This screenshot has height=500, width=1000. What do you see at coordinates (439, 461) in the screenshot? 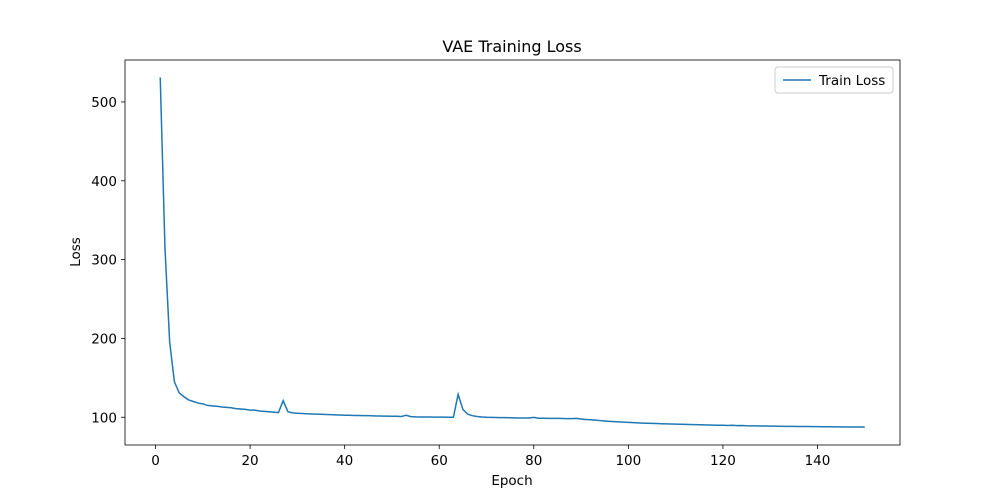
I see `x-tick-label: 60` at bounding box center [439, 461].